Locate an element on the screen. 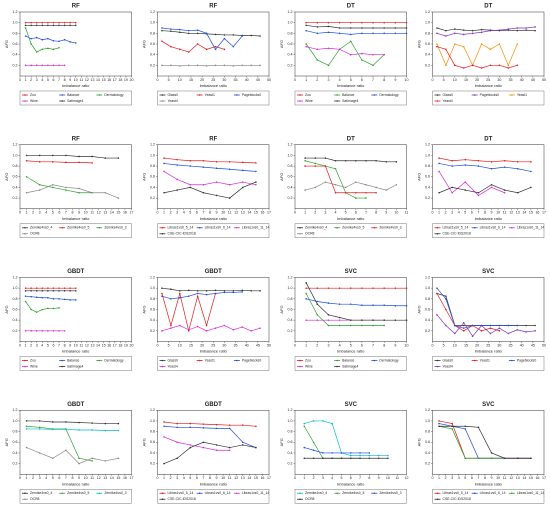 The height and width of the screenshot is (531, 550). x-tick-label: 4 is located at coordinates (336, 213).